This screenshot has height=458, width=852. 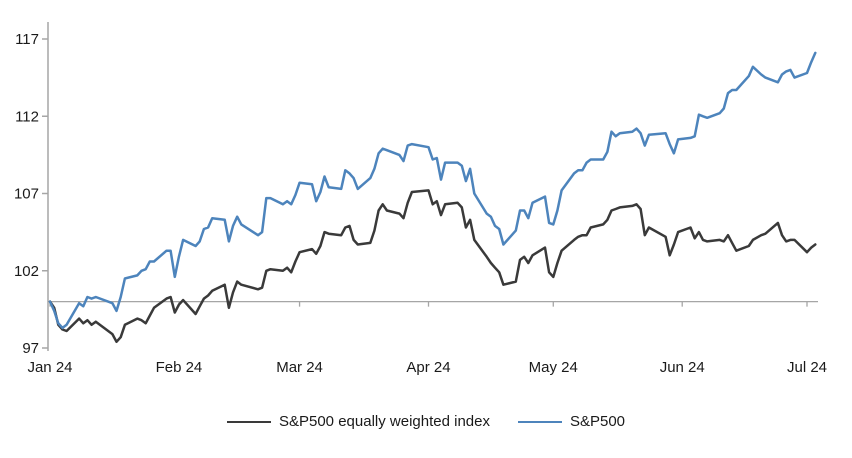 I want to click on legend-label-equal-weight: S&P500 equally weighted index, so click(x=384, y=421).